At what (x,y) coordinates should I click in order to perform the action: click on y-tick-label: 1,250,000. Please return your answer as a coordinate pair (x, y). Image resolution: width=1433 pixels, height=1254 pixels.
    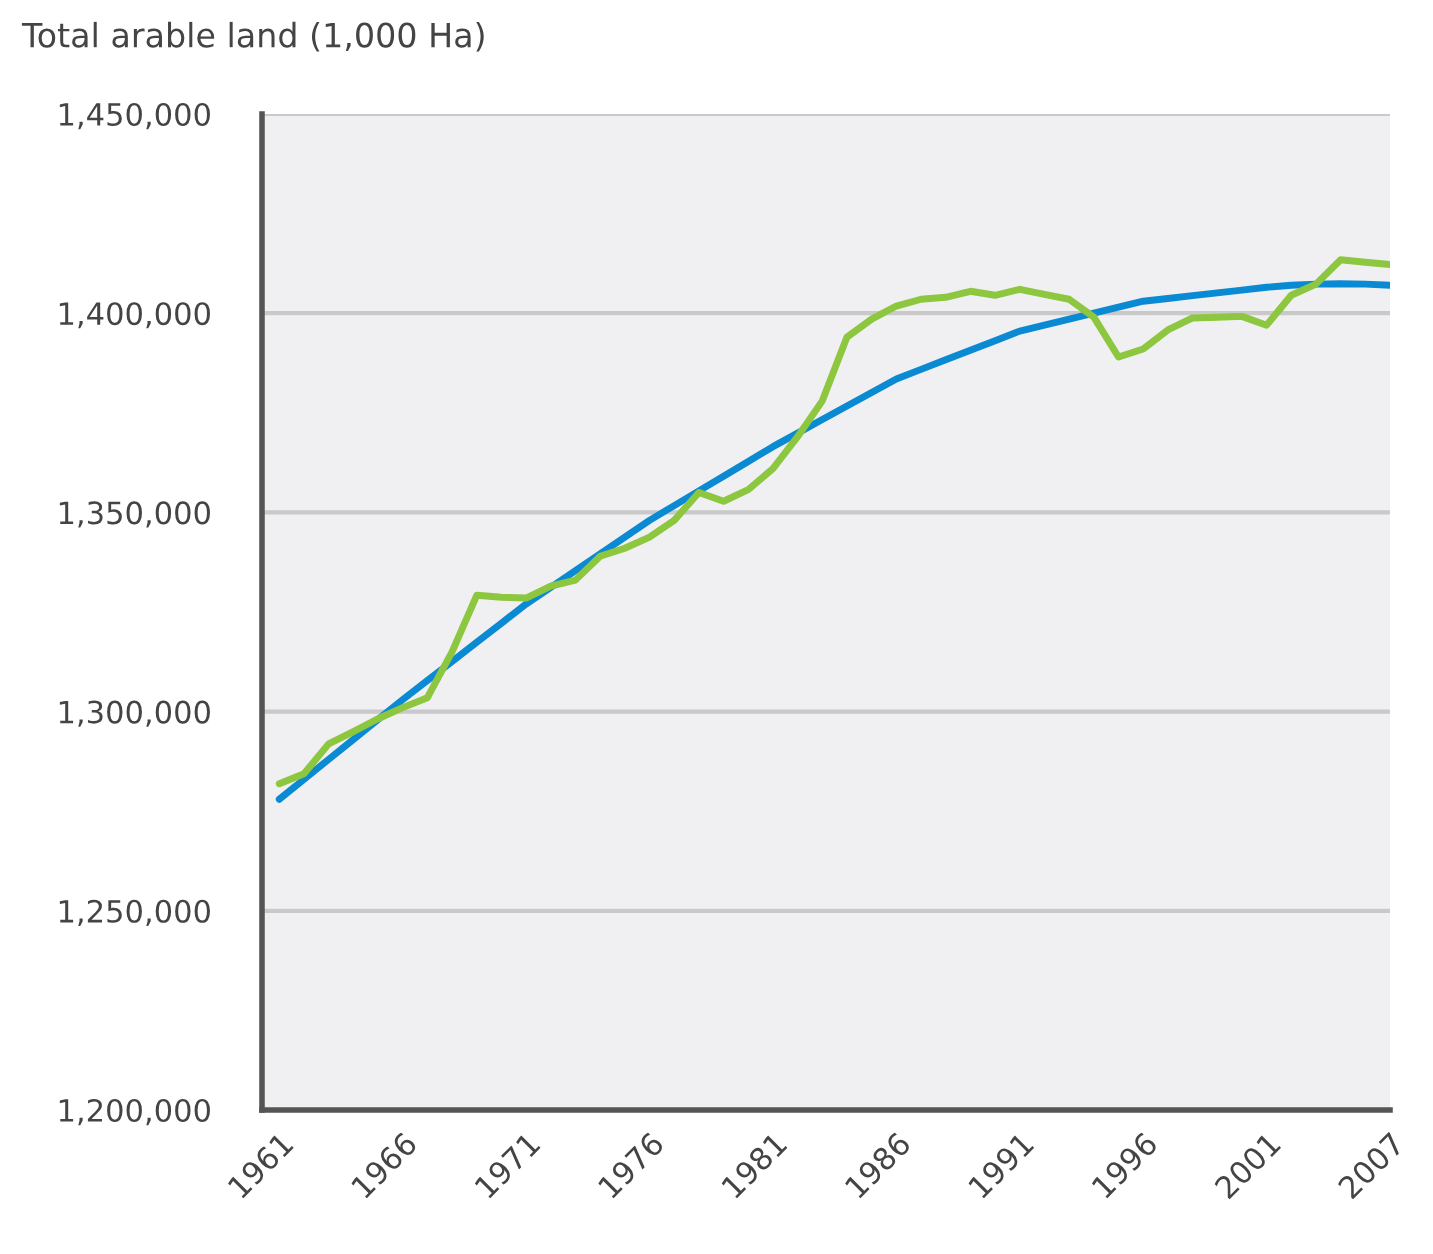
    Looking at the image, I should click on (134, 912).